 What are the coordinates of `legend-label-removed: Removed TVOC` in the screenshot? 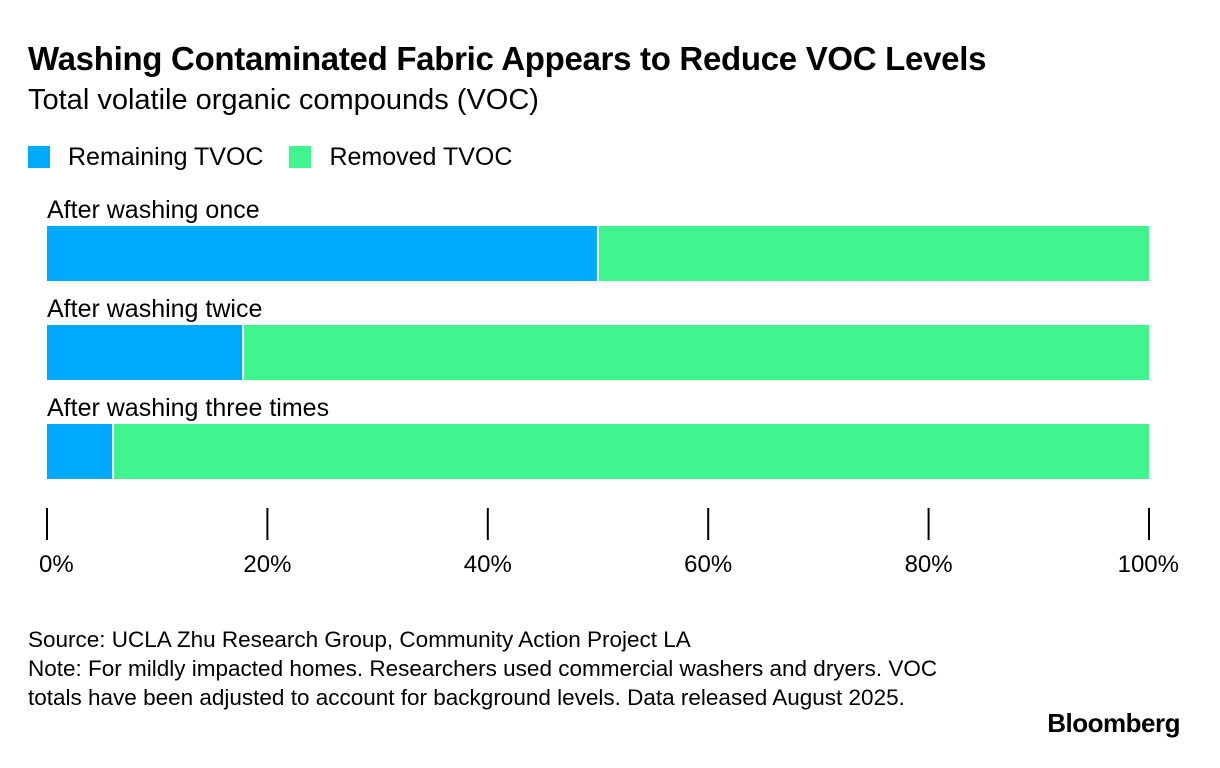 It's located at (421, 156).